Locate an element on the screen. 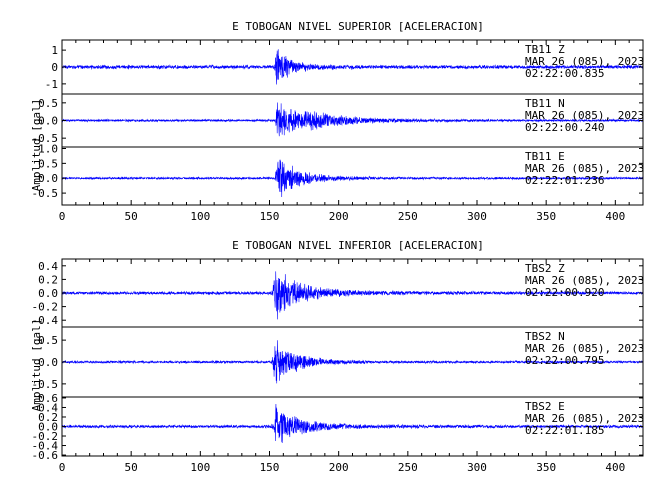 Image resolution: width=650 pixels, height=500 pixels. y-tick-label: -1 is located at coordinates (51, 84).